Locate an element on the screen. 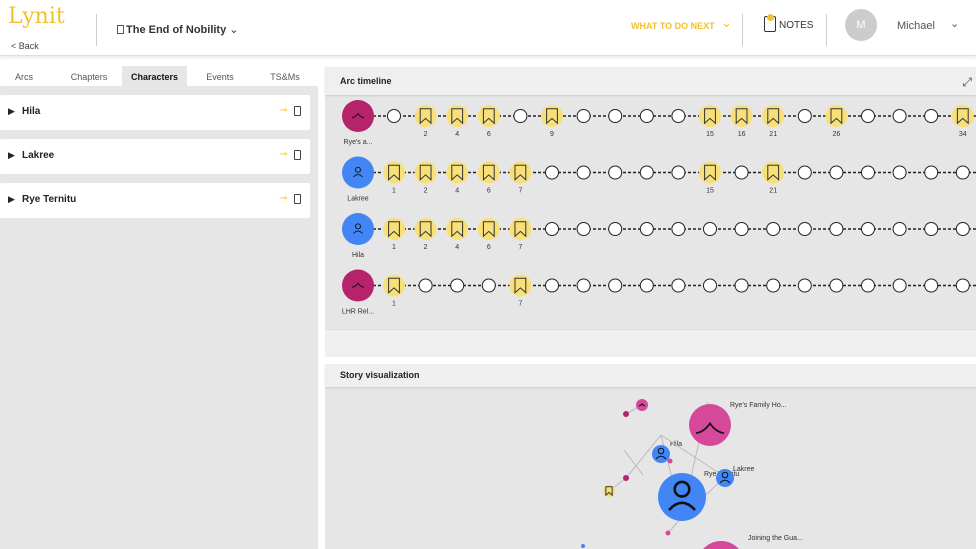  list-item: ▶ Rye Ternitu ⊸ is located at coordinates (155, 200).